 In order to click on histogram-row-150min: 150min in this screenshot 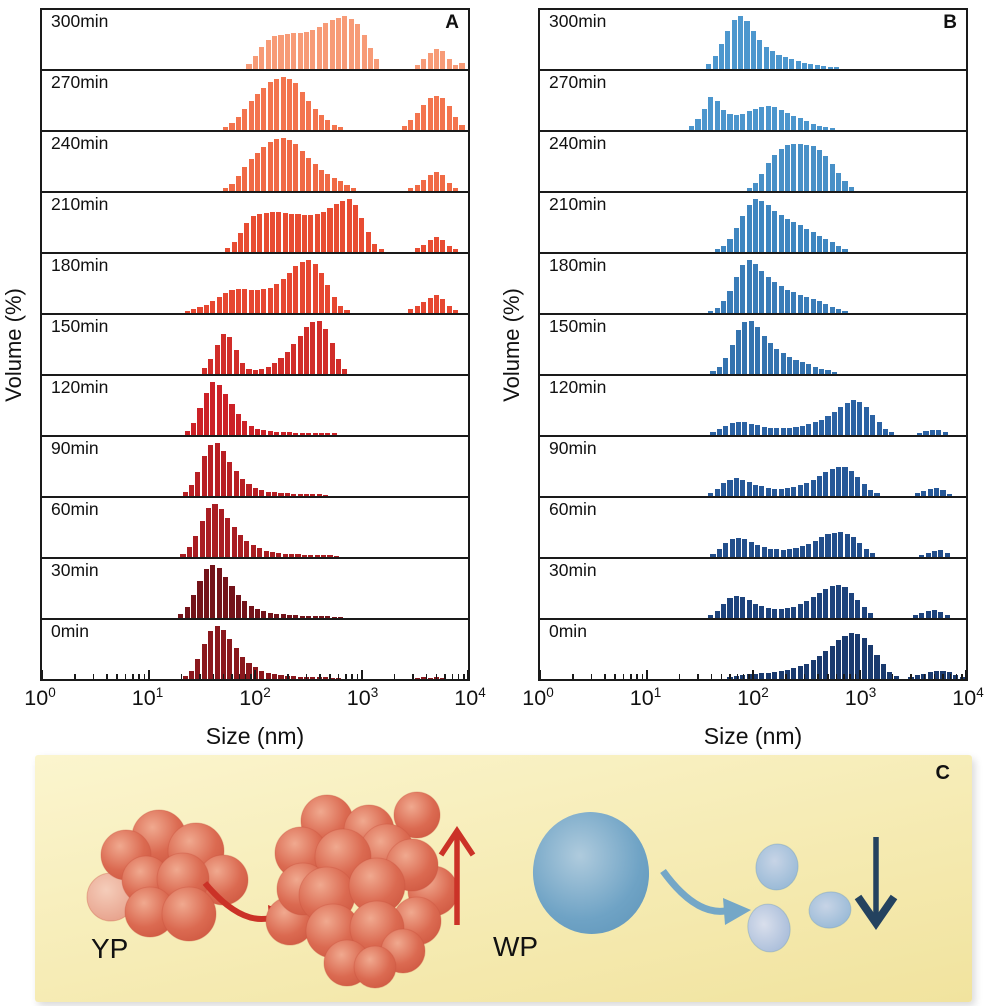, I will do `click(255, 345)`.